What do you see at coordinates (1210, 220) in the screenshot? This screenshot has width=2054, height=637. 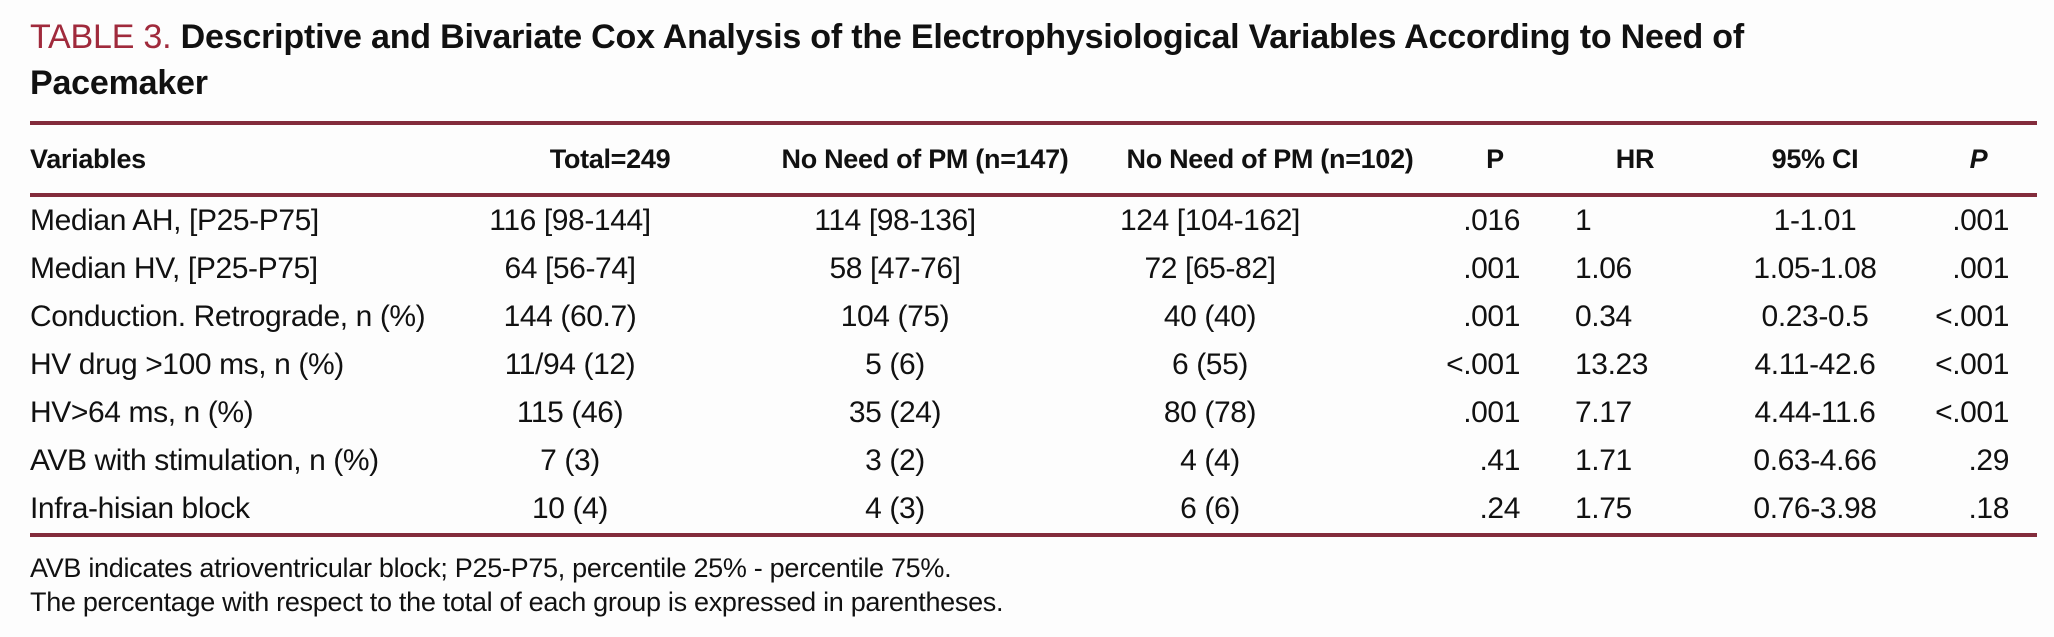 I see `table-cell: 124 [104-162]` at bounding box center [1210, 220].